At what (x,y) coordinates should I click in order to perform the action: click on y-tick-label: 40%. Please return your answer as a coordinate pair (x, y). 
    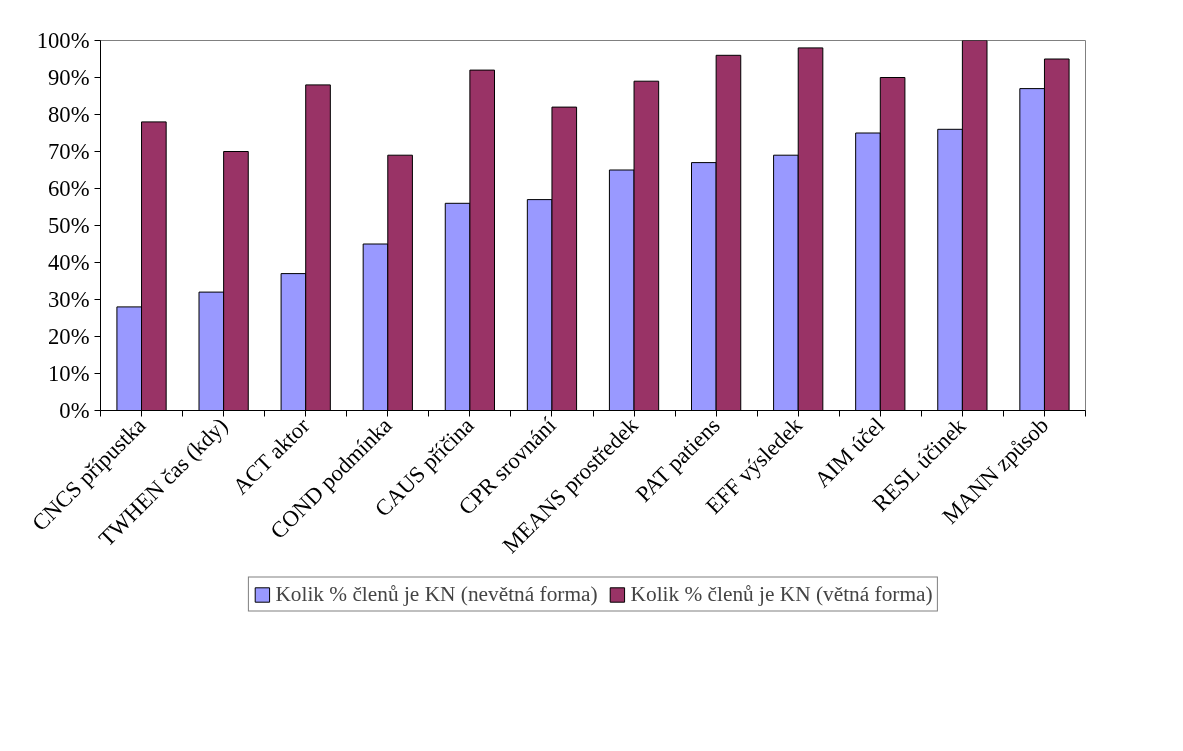
    Looking at the image, I should click on (68, 262).